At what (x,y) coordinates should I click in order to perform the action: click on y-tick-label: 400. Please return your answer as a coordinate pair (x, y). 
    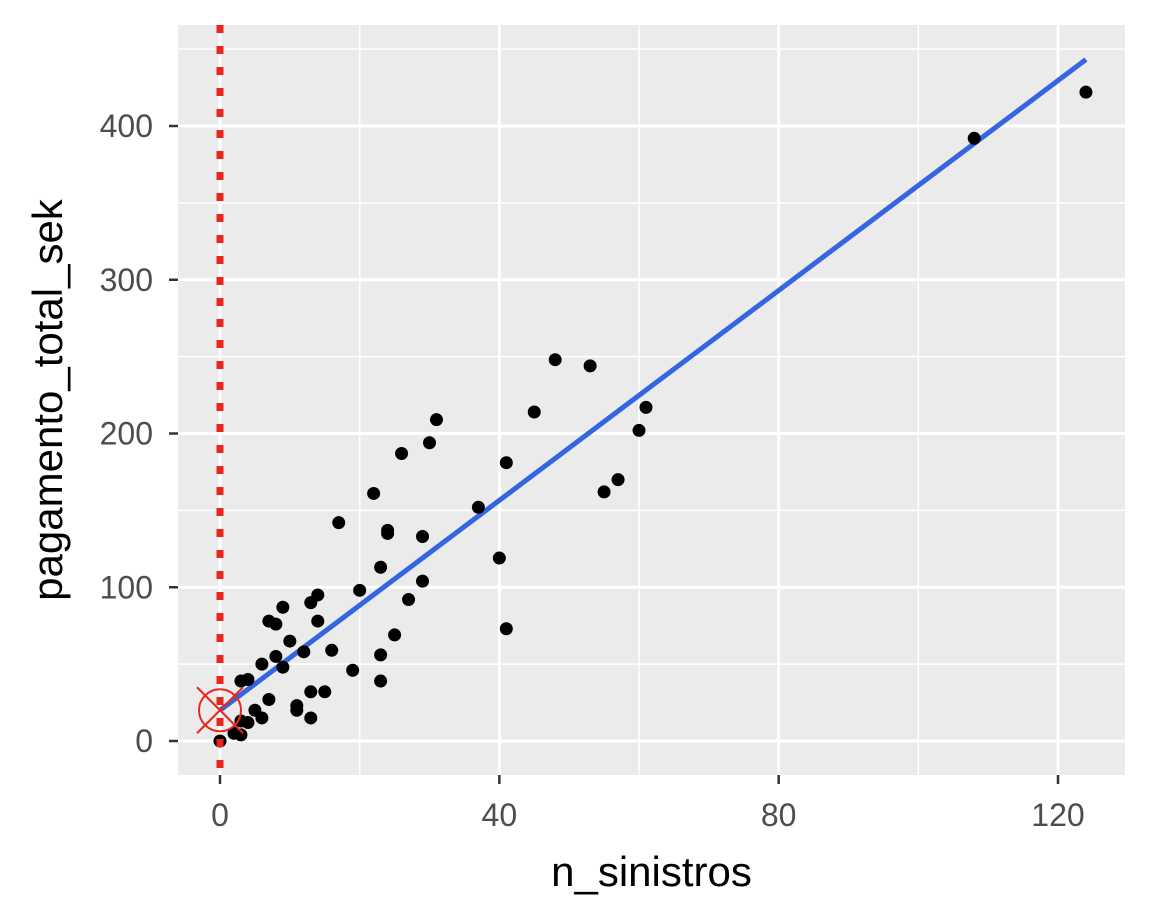
    Looking at the image, I should click on (126, 126).